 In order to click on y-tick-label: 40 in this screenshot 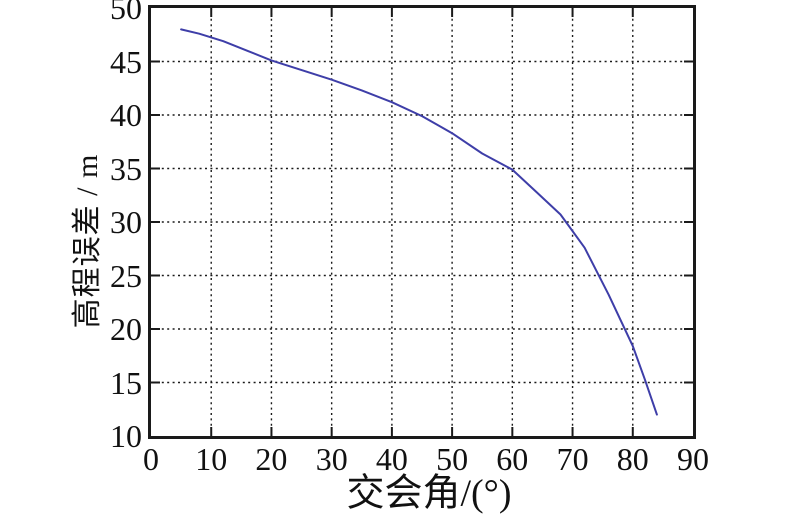, I will do `click(126, 115)`.